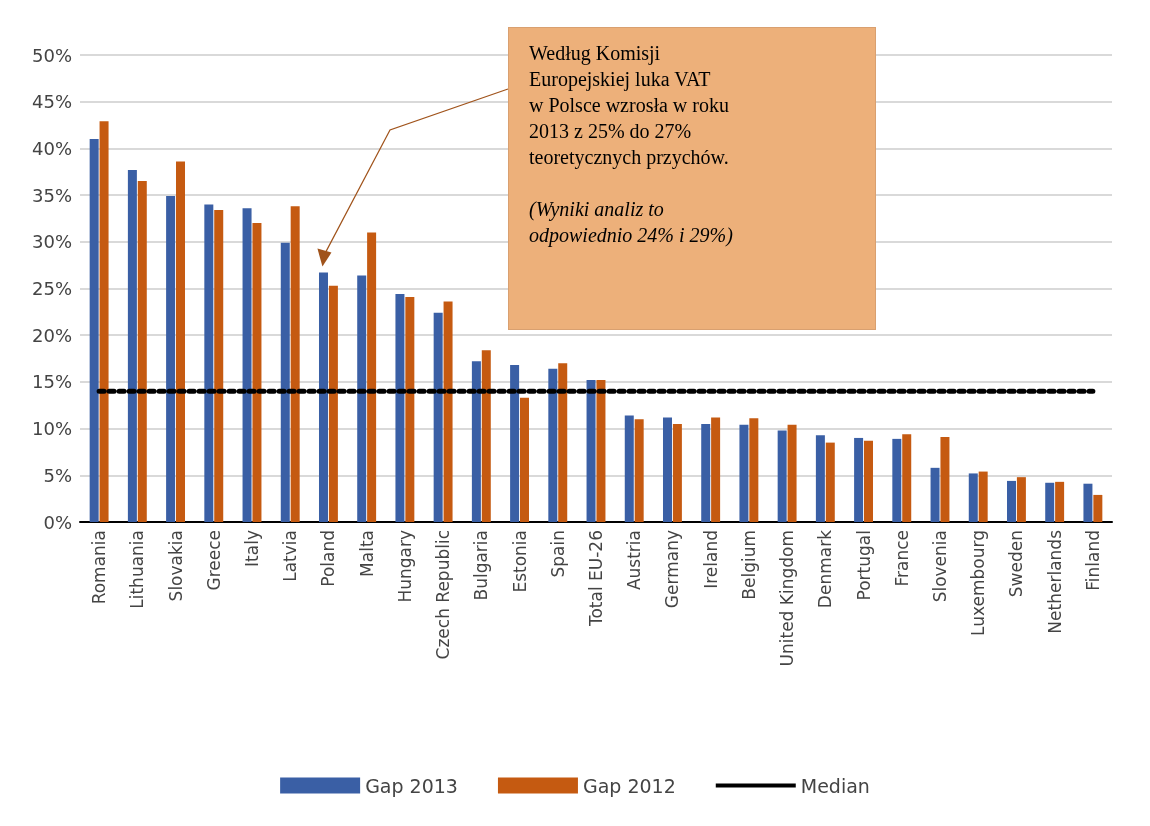 The width and height of the screenshot is (1150, 826). I want to click on y-tick-label: 40%, so click(51, 148).